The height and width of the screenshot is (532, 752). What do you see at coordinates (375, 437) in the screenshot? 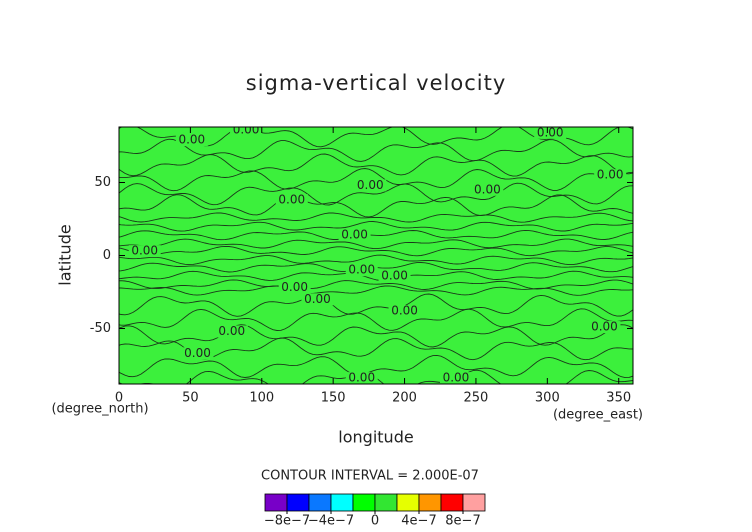
I see `x-axis-label: longitude` at bounding box center [375, 437].